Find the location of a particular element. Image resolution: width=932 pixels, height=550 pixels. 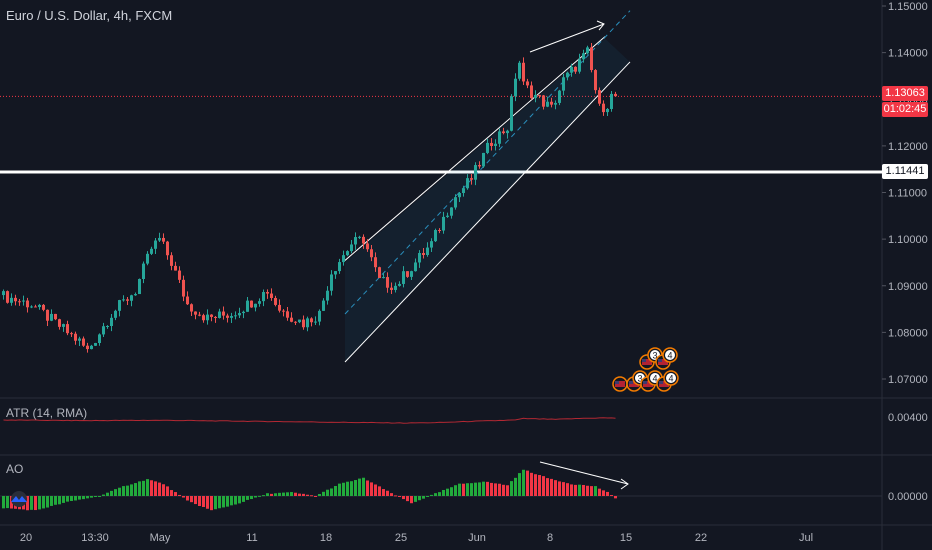

event-markers: 3 43 4 4 is located at coordinates (645, 369).